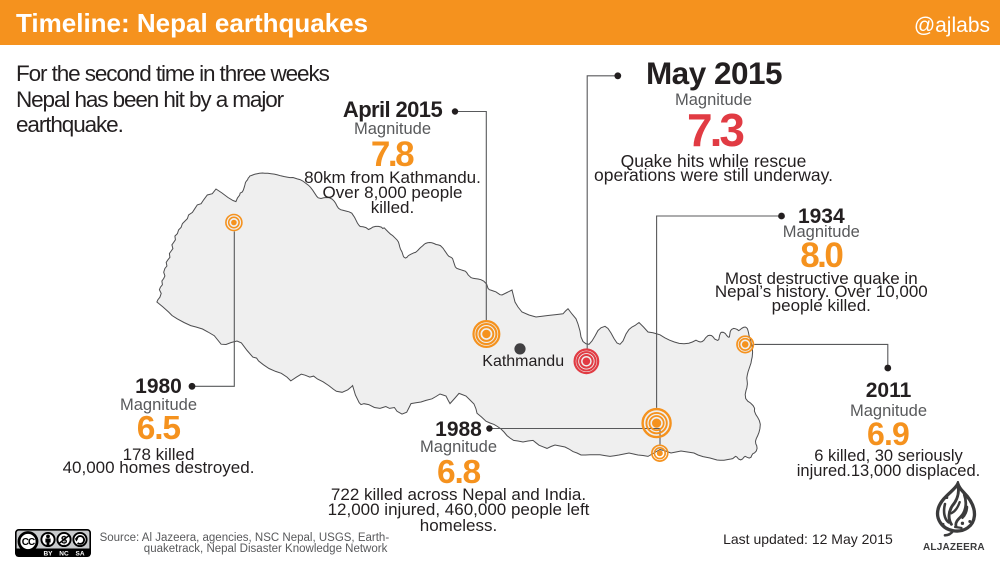 This screenshot has height=562, width=1000. What do you see at coordinates (64, 553) in the screenshot?
I see `svg-text: NC` at bounding box center [64, 553].